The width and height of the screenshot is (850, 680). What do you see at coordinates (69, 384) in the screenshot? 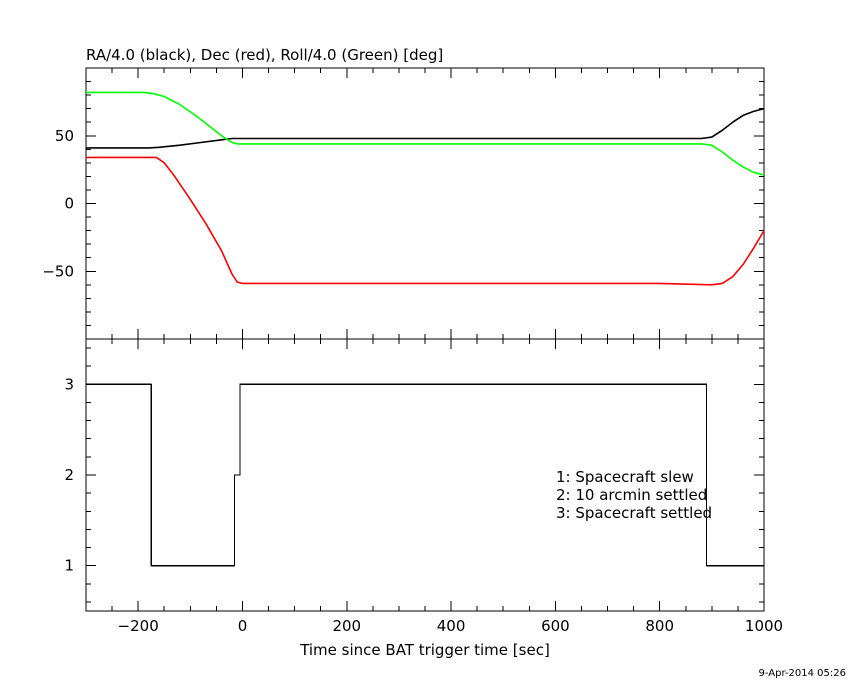
I see `bottom-y-tick-label: 3` at bounding box center [69, 384].